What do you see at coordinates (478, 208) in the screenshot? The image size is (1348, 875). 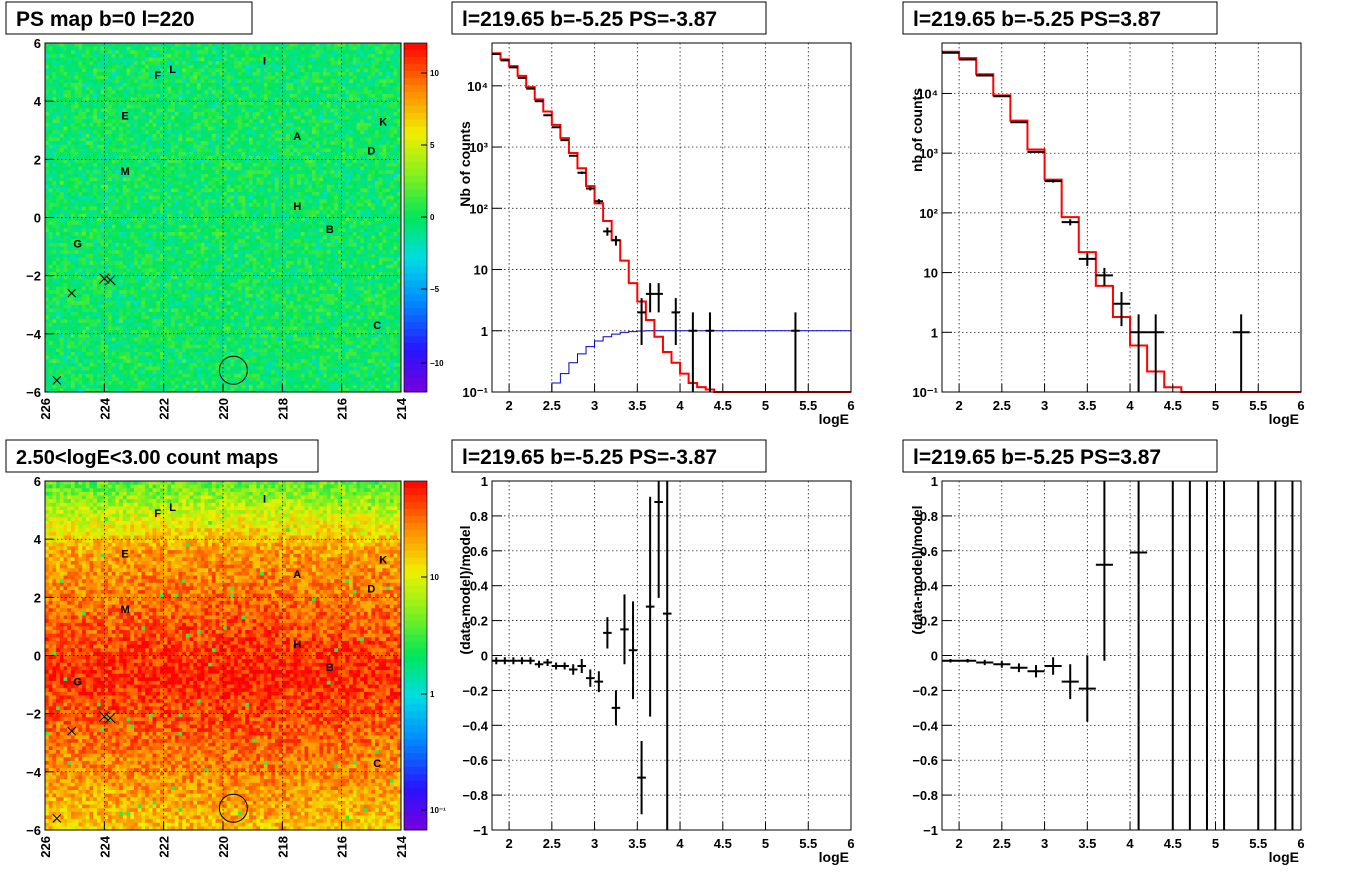 I see `y-tick-label: 10²` at bounding box center [478, 208].